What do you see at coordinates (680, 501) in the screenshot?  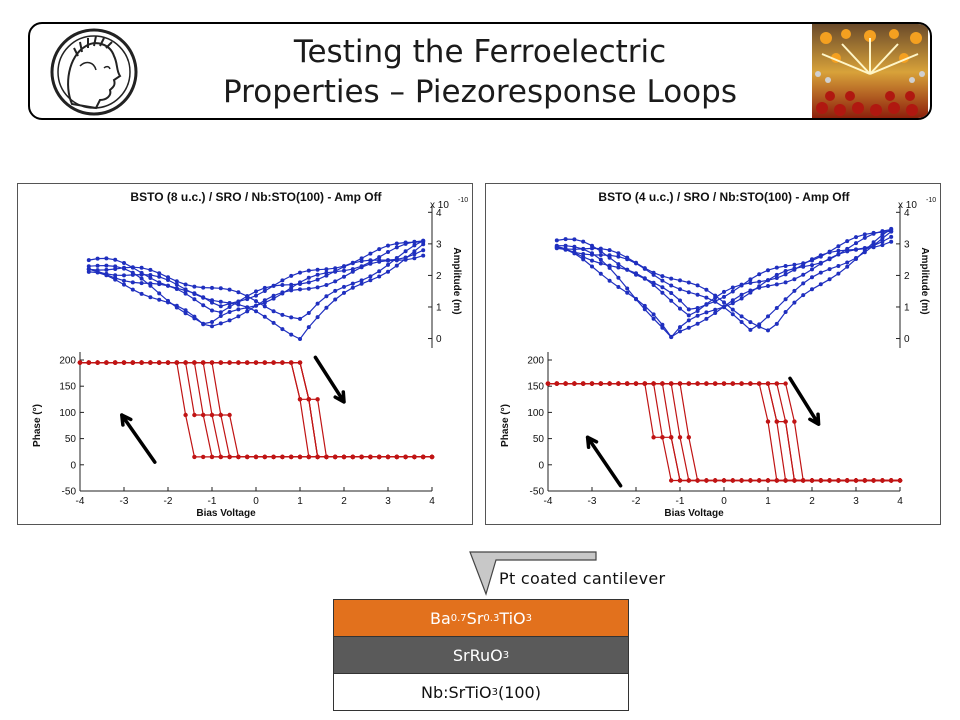 I see `x-tick-label: -1` at bounding box center [680, 501].